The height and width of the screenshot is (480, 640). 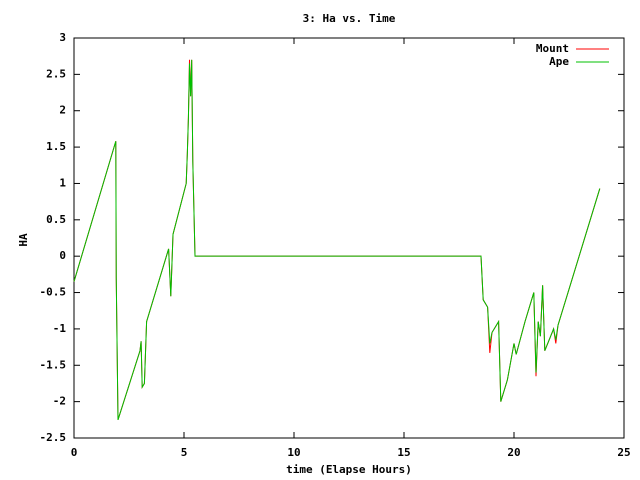 I want to click on x-tick-label: 10, so click(x=293, y=452).